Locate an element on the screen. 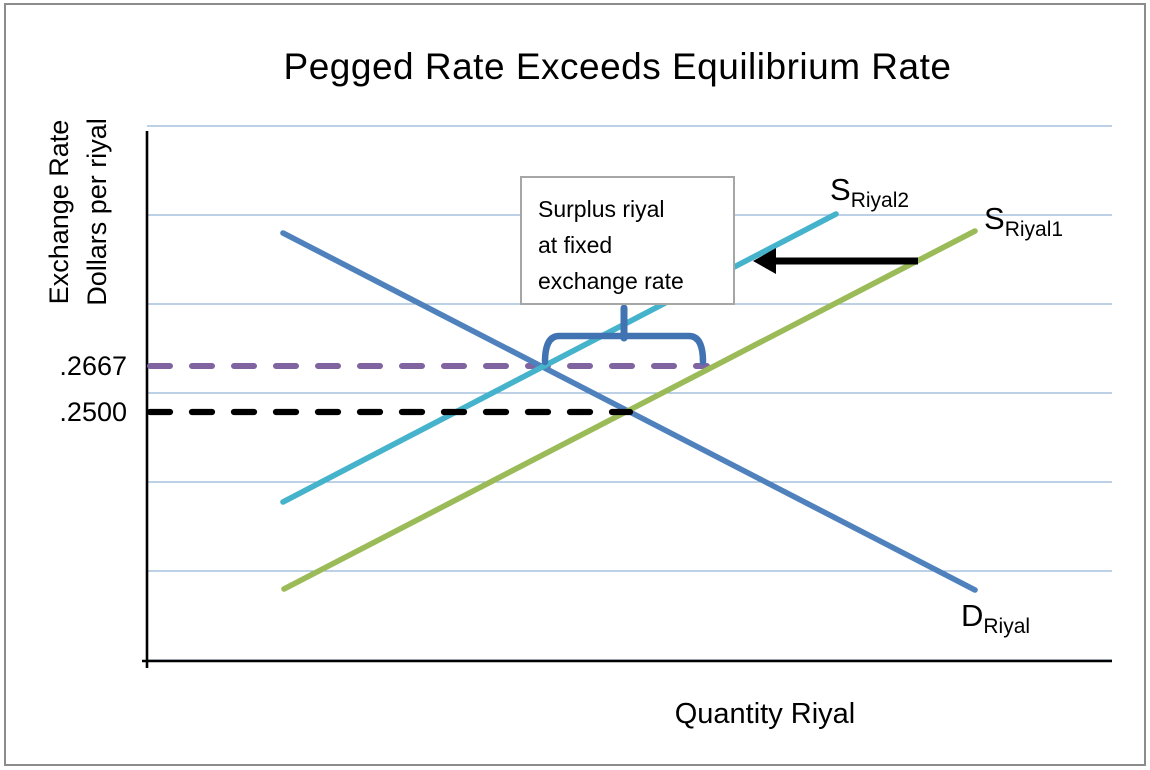  chart-title: Pegged Rate Exceeds Equilibrium Rate is located at coordinates (617, 66).